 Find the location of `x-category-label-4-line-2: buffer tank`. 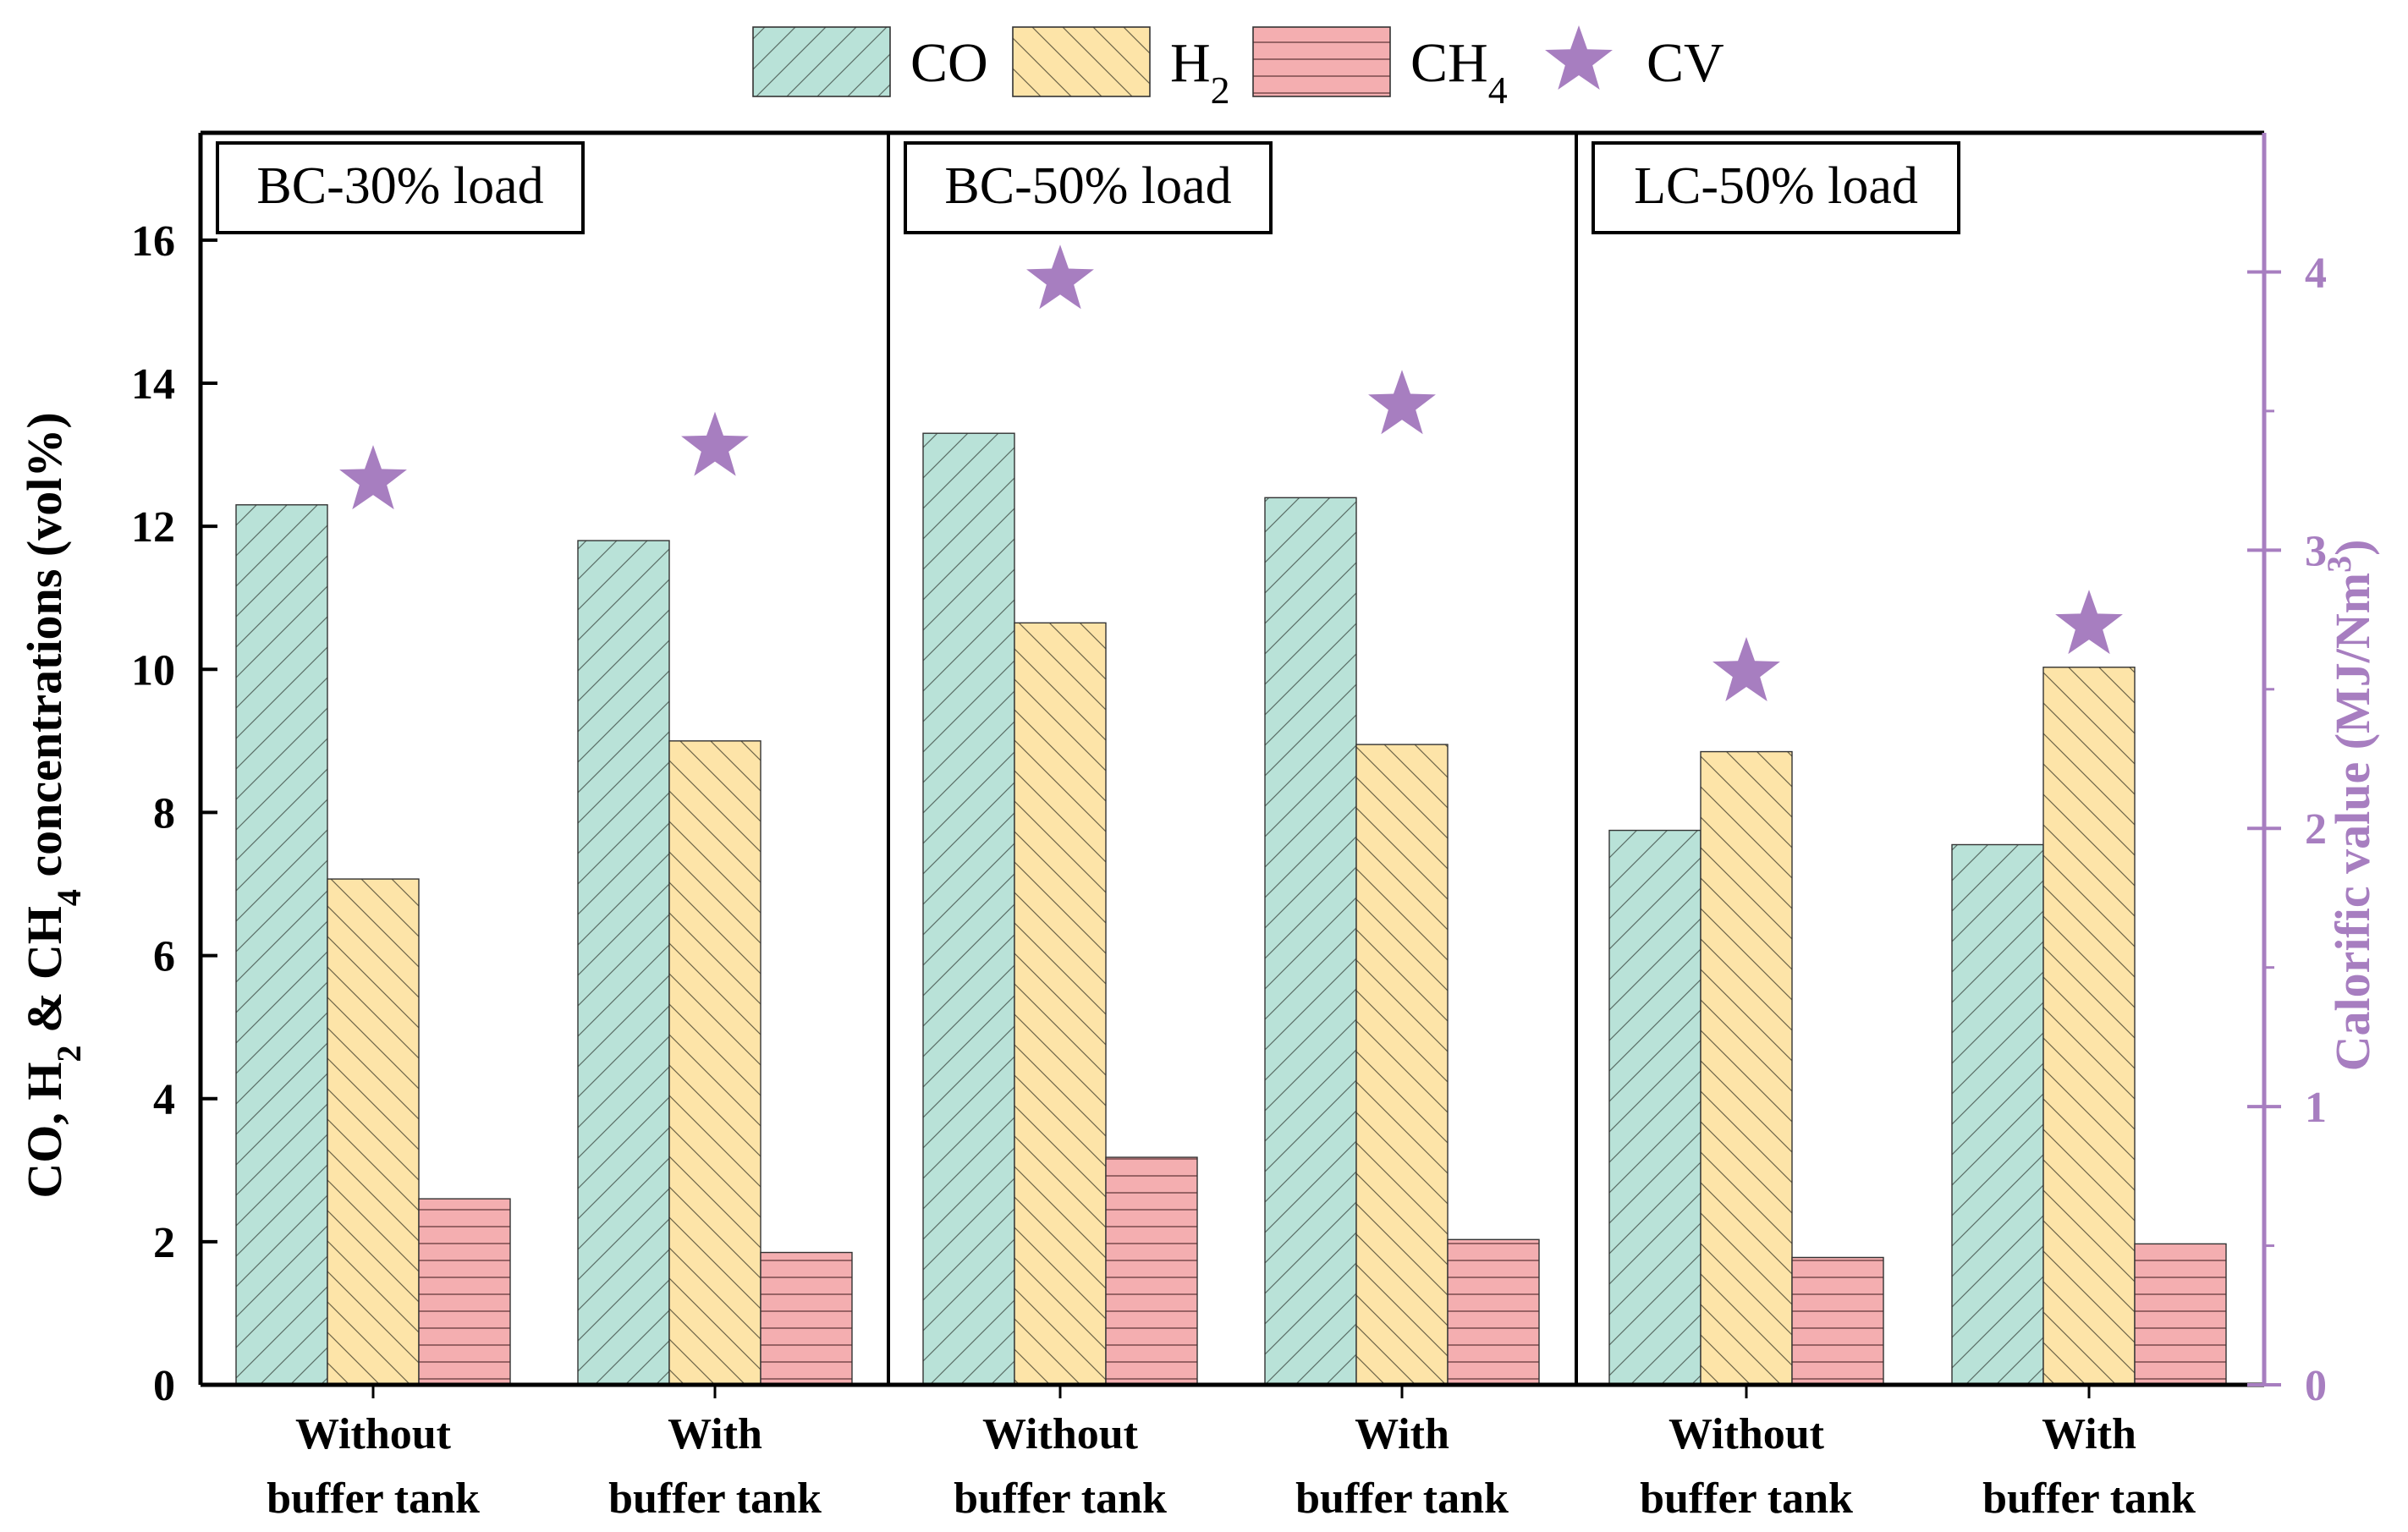

x-category-label-4-line-2: buffer tank is located at coordinates (1402, 1498).